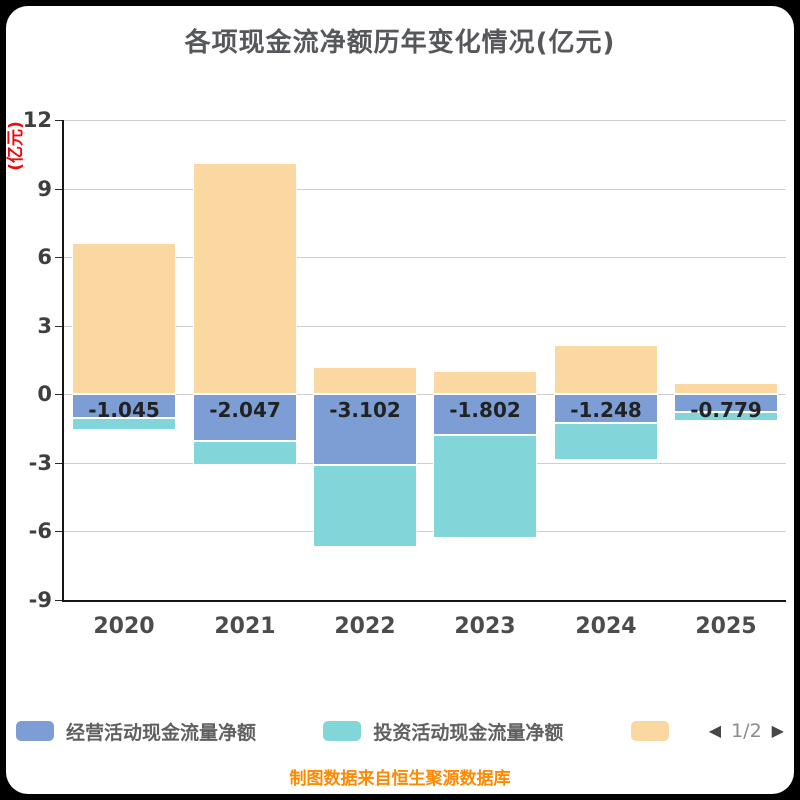  I want to click on bar-operating-2023, so click(485, 414).